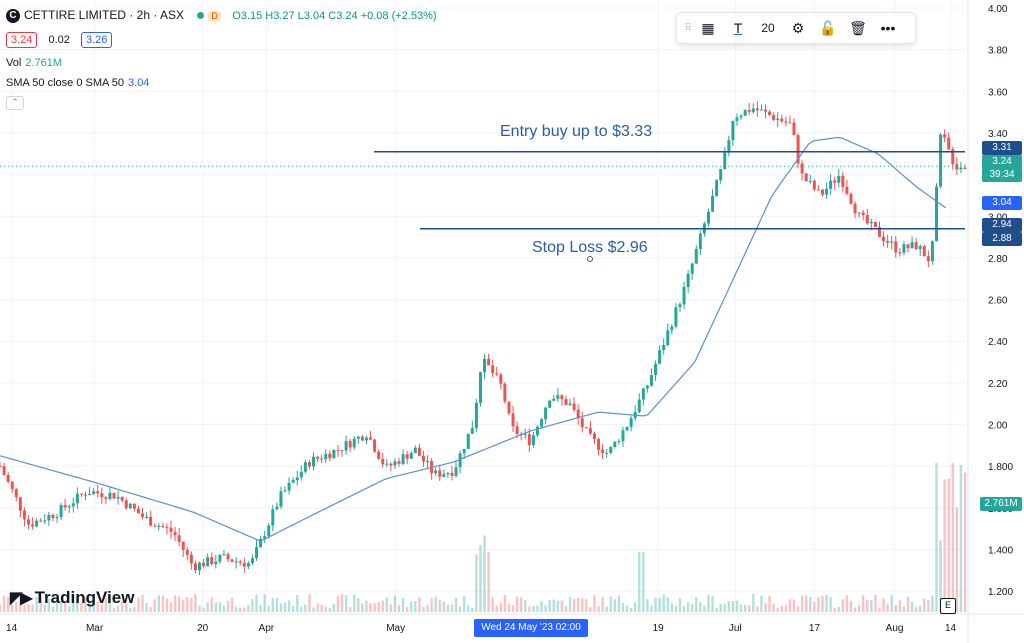  What do you see at coordinates (798, 27) in the screenshot?
I see `settings-icon: ⚙` at bounding box center [798, 27].